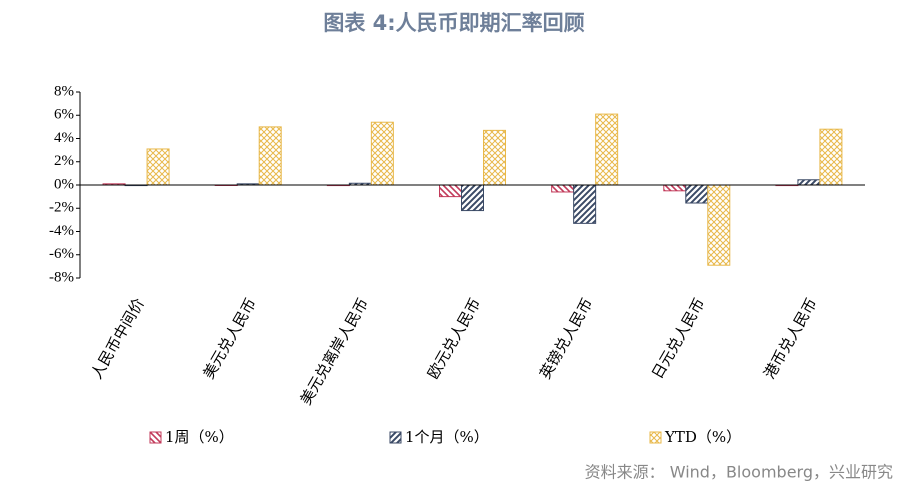 This screenshot has width=909, height=495. What do you see at coordinates (199, 437) in the screenshot?
I see `legend-label: 1周（%）` at bounding box center [199, 437].